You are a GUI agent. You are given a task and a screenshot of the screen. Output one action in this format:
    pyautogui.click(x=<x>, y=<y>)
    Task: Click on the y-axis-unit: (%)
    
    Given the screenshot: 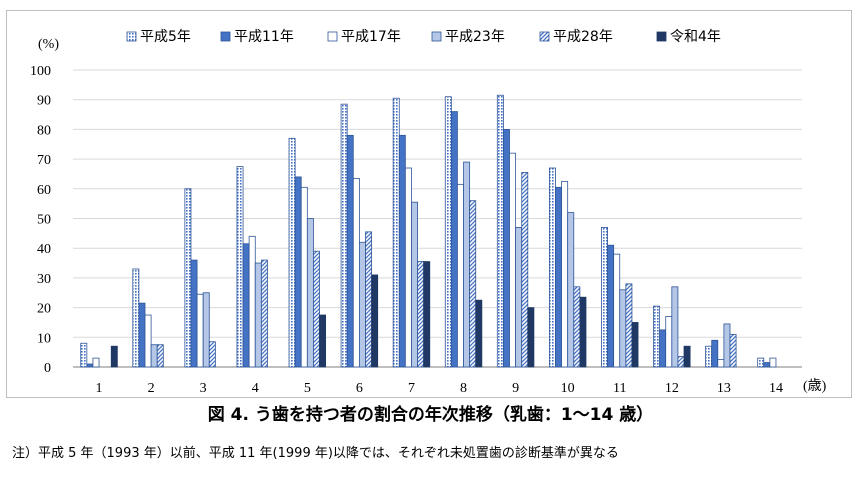 What is the action you would take?
    pyautogui.click(x=48, y=44)
    